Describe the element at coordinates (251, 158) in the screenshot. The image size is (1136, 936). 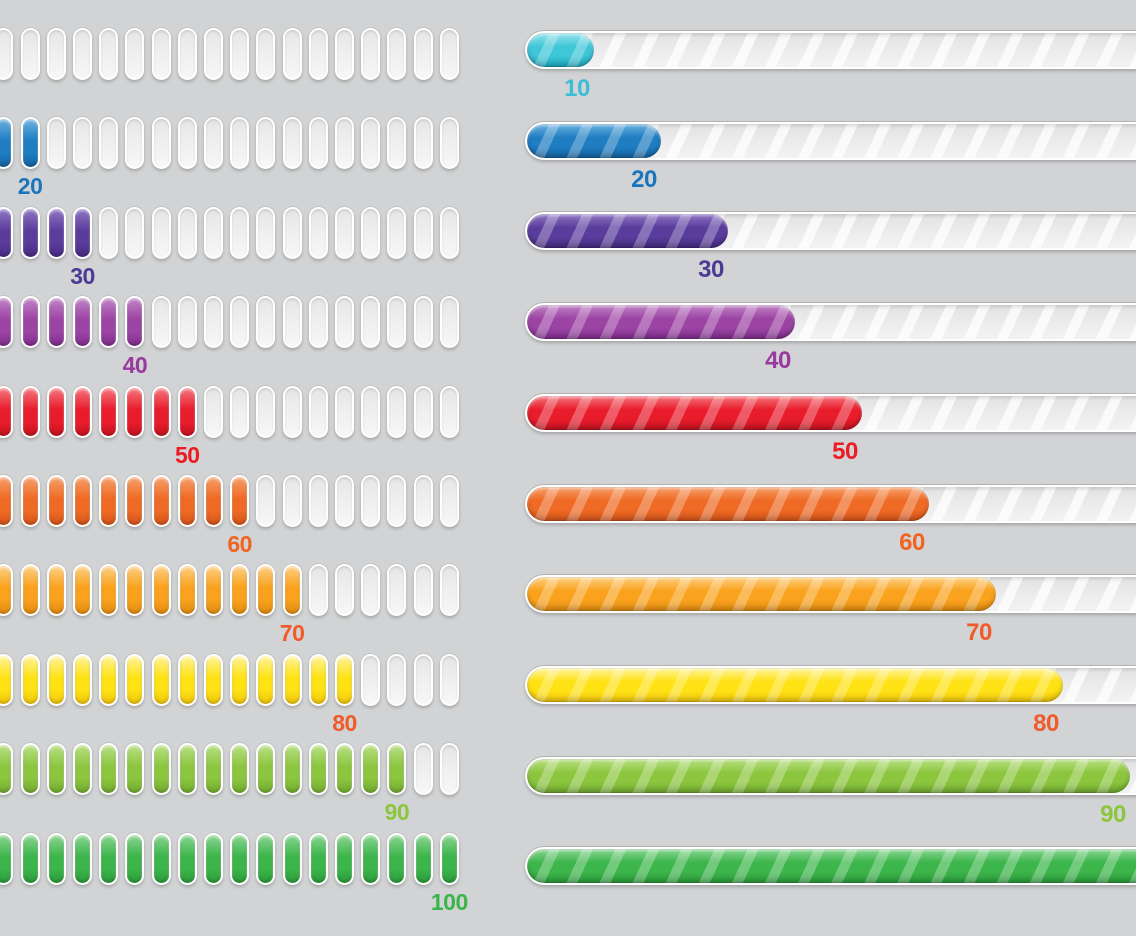
I see `segmented-progress-row-20: 20` at that location.